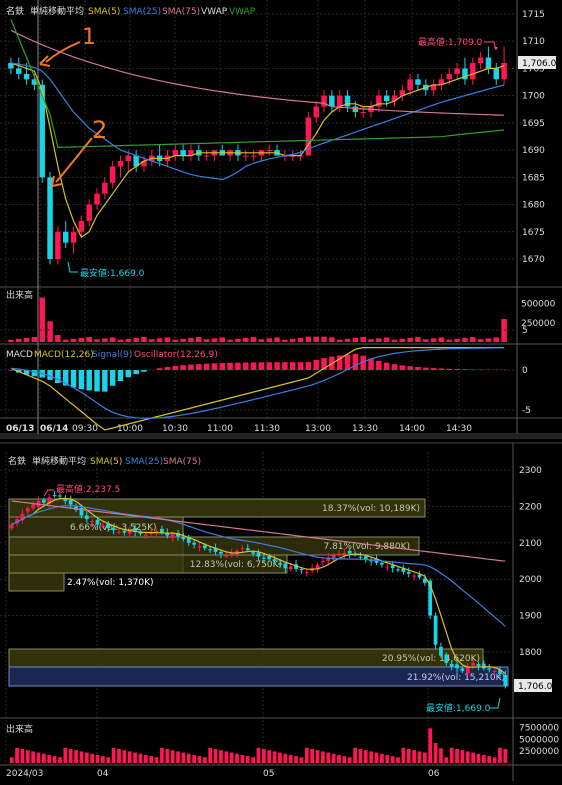  What do you see at coordinates (525, 331) in the screenshot?
I see `macd-tick: 5` at bounding box center [525, 331].